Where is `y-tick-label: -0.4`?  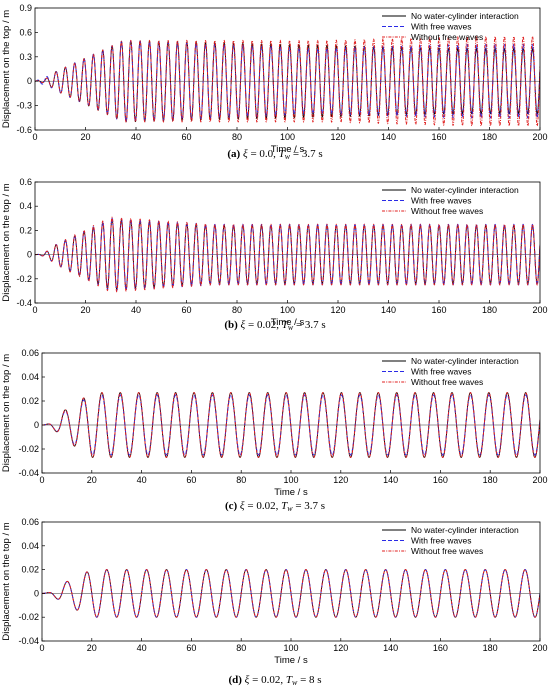
y-tick-label: -0.4 is located at coordinates (24, 303).